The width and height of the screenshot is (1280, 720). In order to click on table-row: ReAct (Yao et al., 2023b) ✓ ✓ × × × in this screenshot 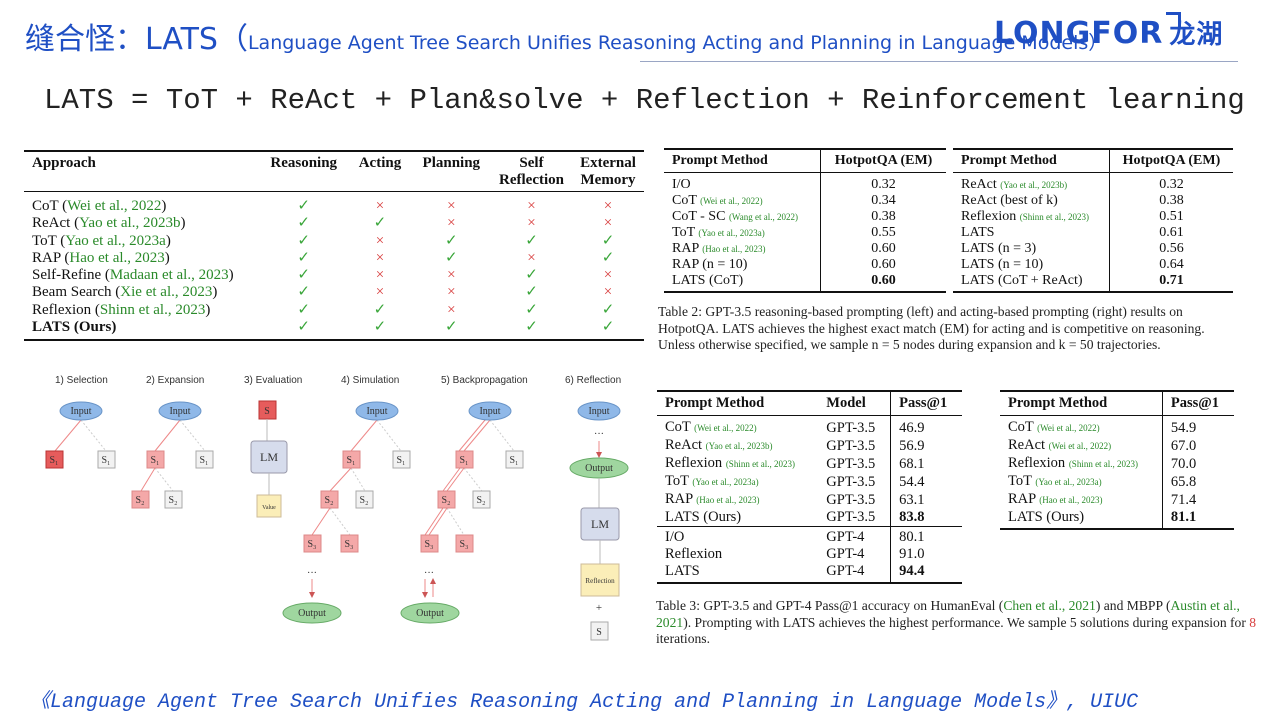, I will do `click(334, 223)`.